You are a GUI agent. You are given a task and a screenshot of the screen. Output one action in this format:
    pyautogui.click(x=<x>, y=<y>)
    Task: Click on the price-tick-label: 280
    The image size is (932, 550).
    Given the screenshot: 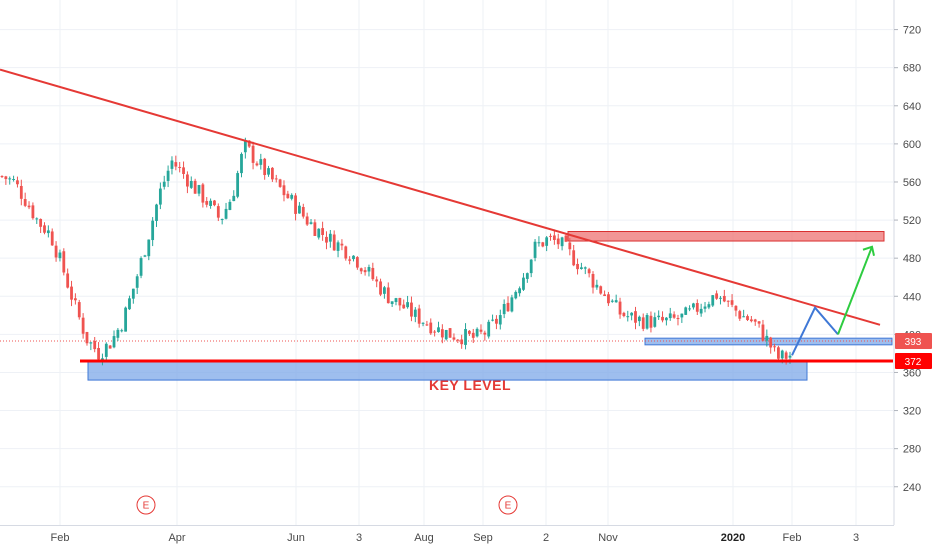 What is the action you would take?
    pyautogui.click(x=912, y=450)
    